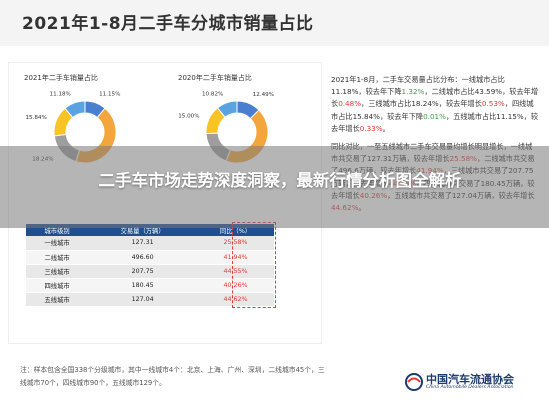 The height and width of the screenshot is (400, 549). Describe the element at coordinates (235, 272) in the screenshot. I see `table-cell: 44.55%` at that location.